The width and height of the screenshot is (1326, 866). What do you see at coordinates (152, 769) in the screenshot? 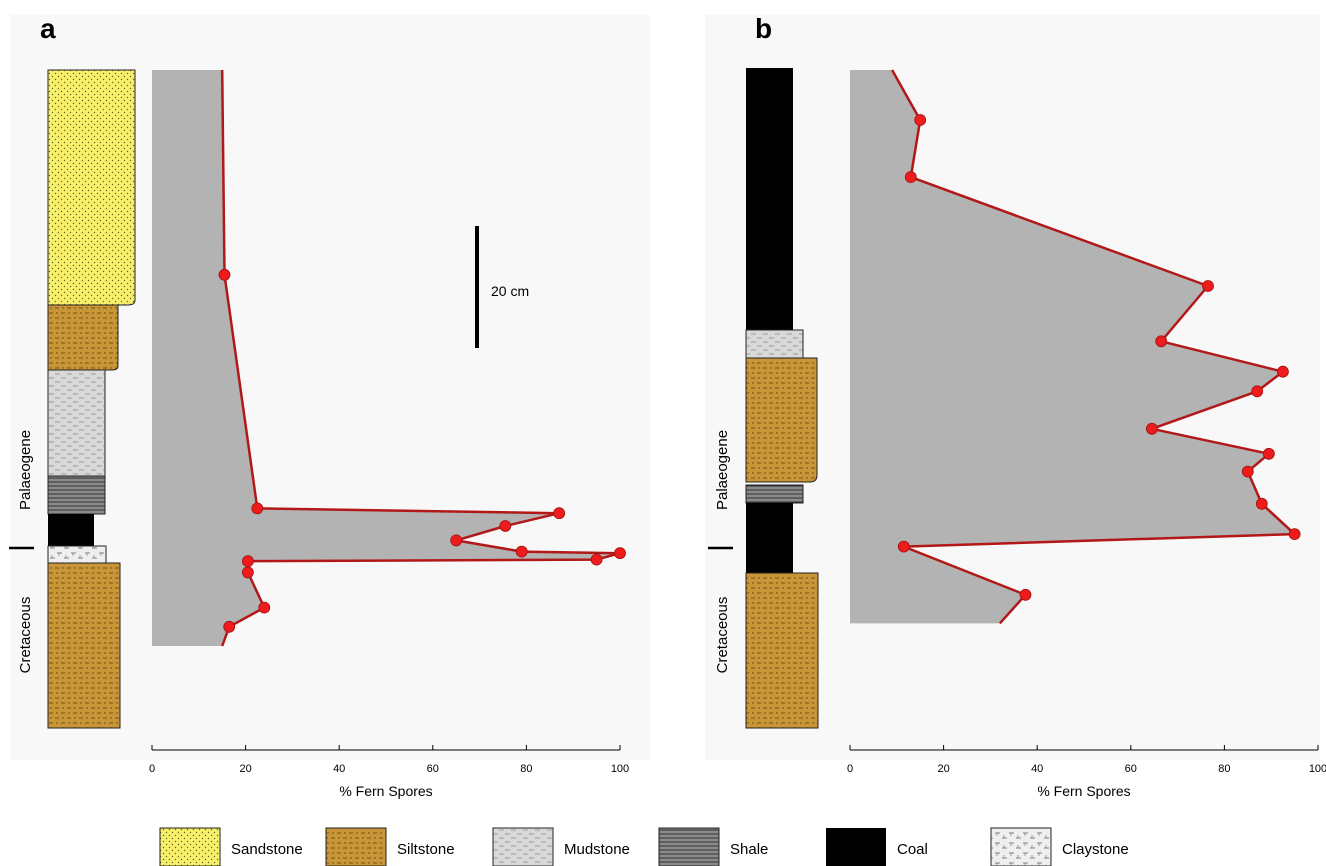
I see `x-tick-label-a-0: 0` at bounding box center [152, 769].